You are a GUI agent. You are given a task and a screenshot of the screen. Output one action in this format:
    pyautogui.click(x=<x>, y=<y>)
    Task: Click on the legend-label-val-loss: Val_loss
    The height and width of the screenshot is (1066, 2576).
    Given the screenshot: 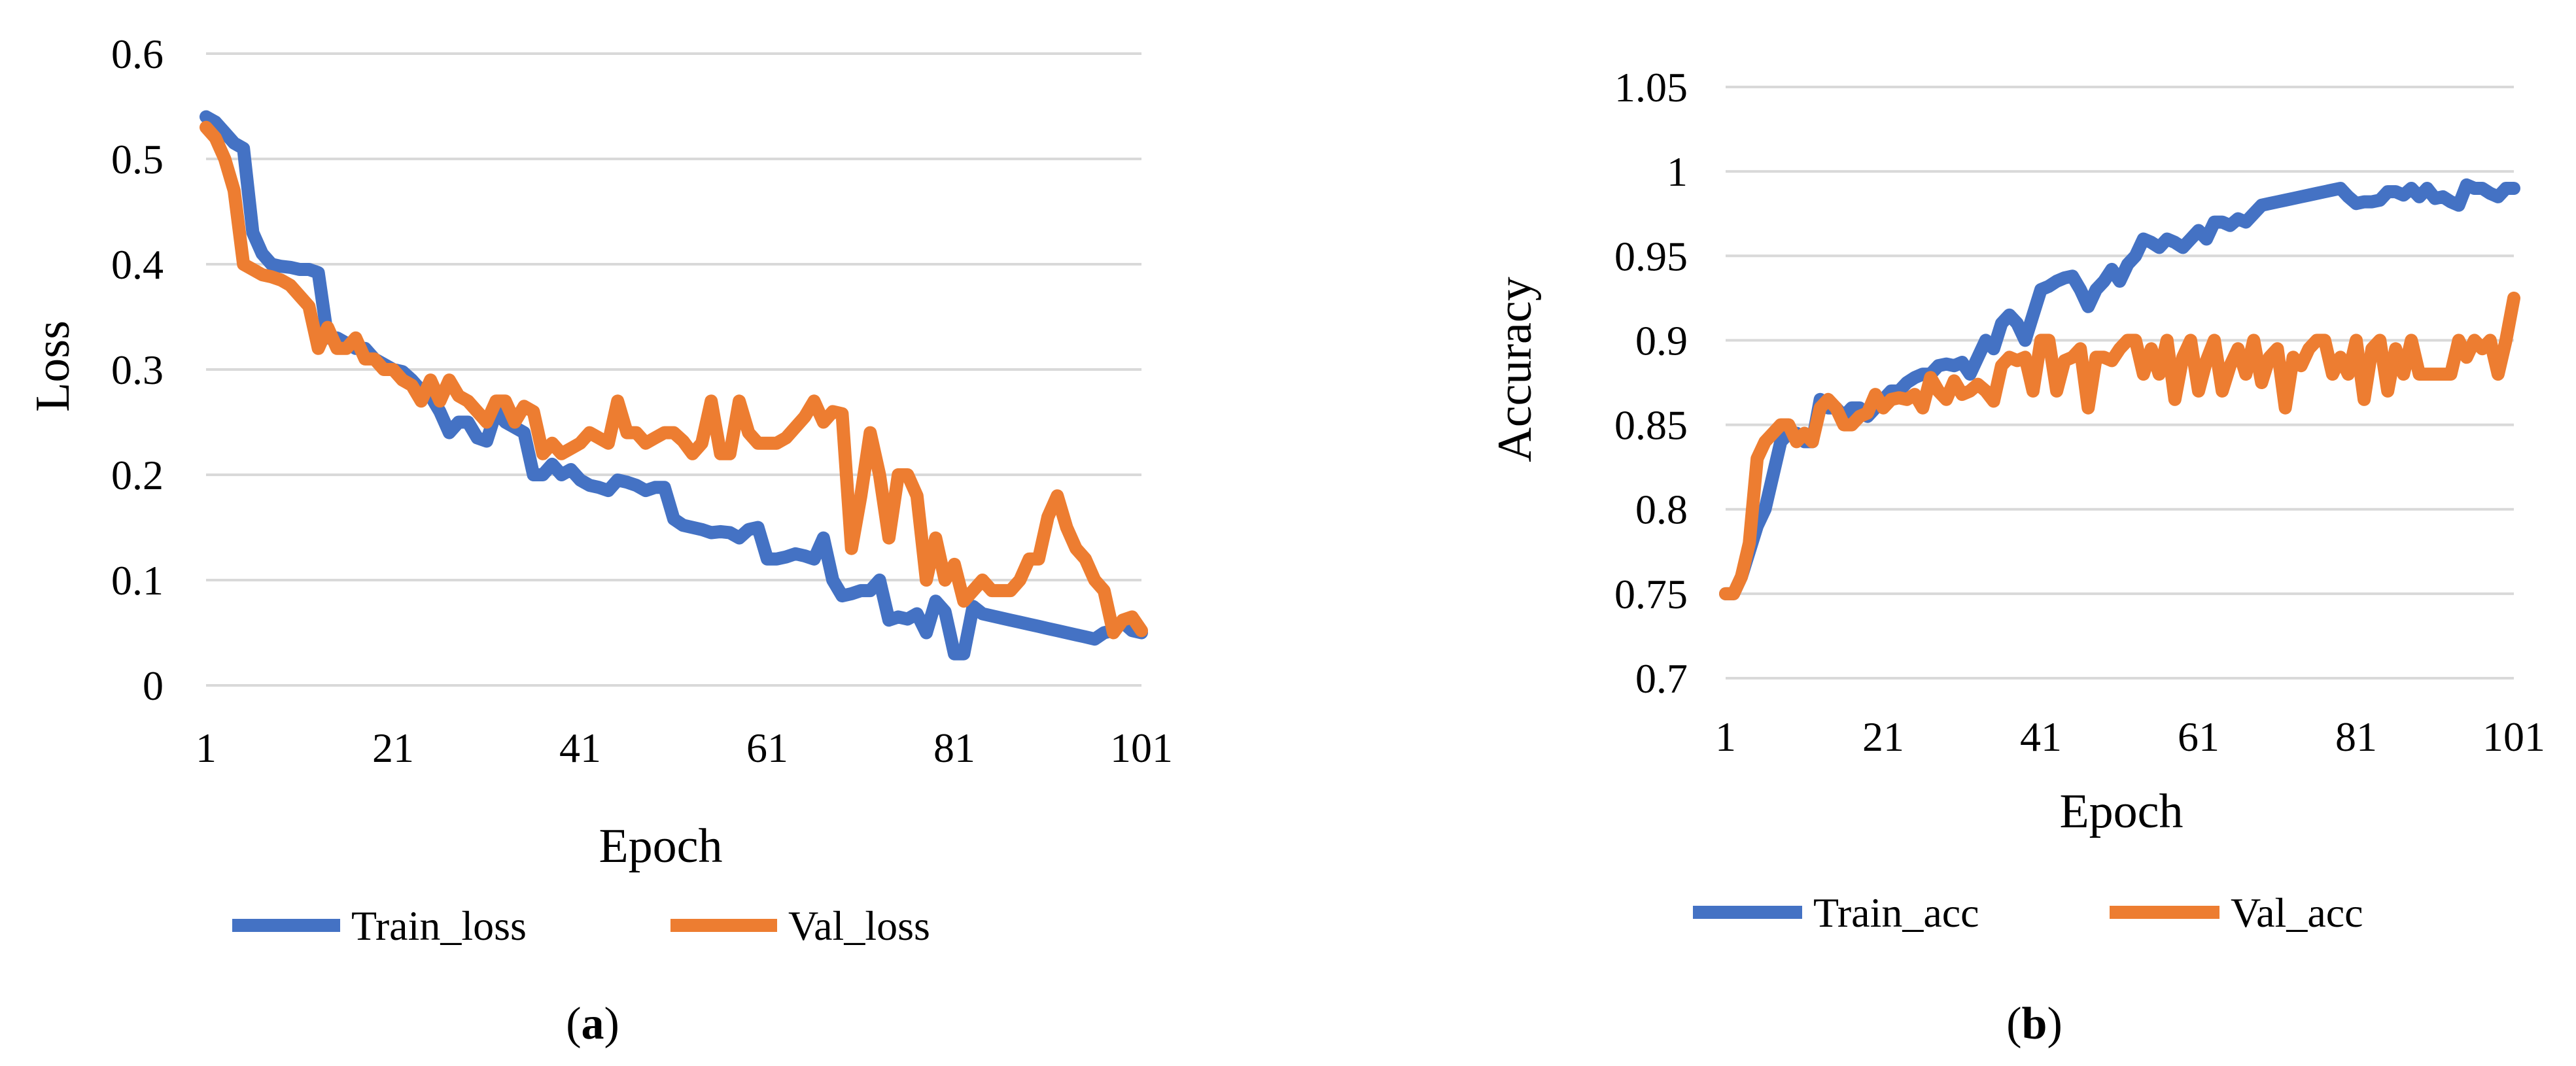 What is the action you would take?
    pyautogui.click(x=859, y=926)
    